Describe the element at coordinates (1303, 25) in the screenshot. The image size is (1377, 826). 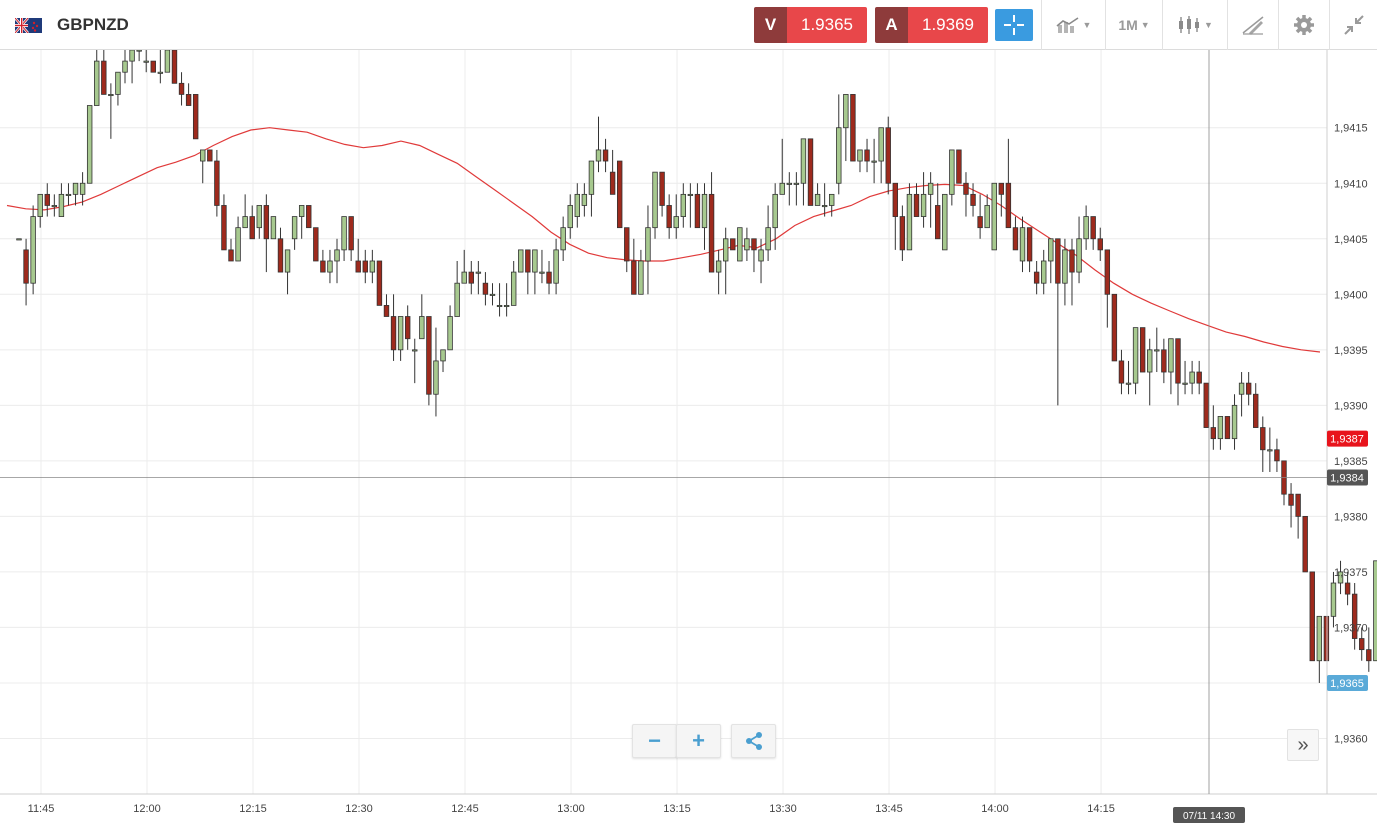
I see `settings-button` at that location.